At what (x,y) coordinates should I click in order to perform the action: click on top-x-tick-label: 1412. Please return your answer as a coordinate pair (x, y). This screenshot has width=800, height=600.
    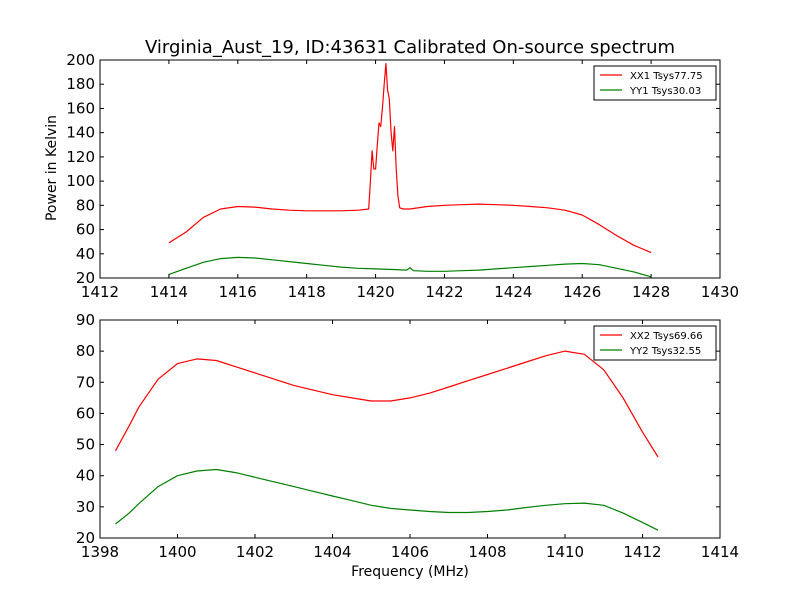
    Looking at the image, I should click on (100, 292).